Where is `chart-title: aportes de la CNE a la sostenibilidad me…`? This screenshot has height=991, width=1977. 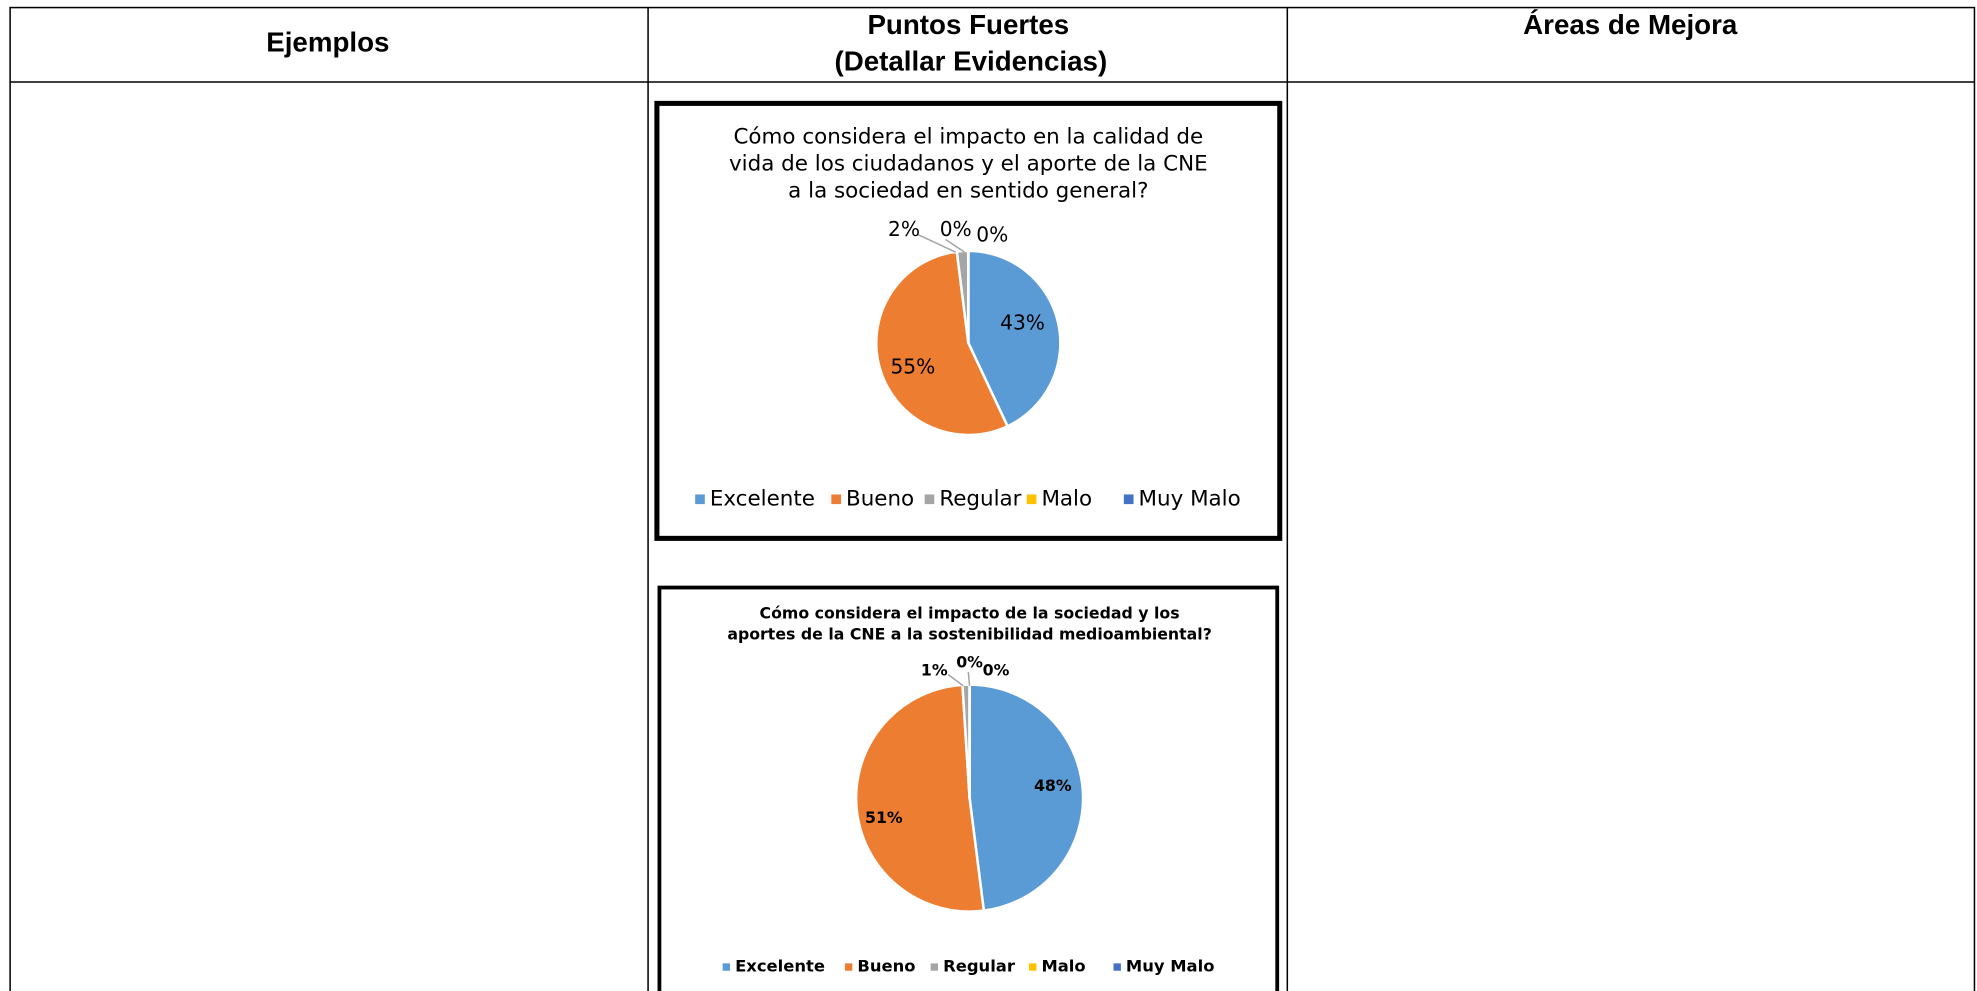
chart-title: aportes de la CNE a la sostenibilidad me… is located at coordinates (969, 633).